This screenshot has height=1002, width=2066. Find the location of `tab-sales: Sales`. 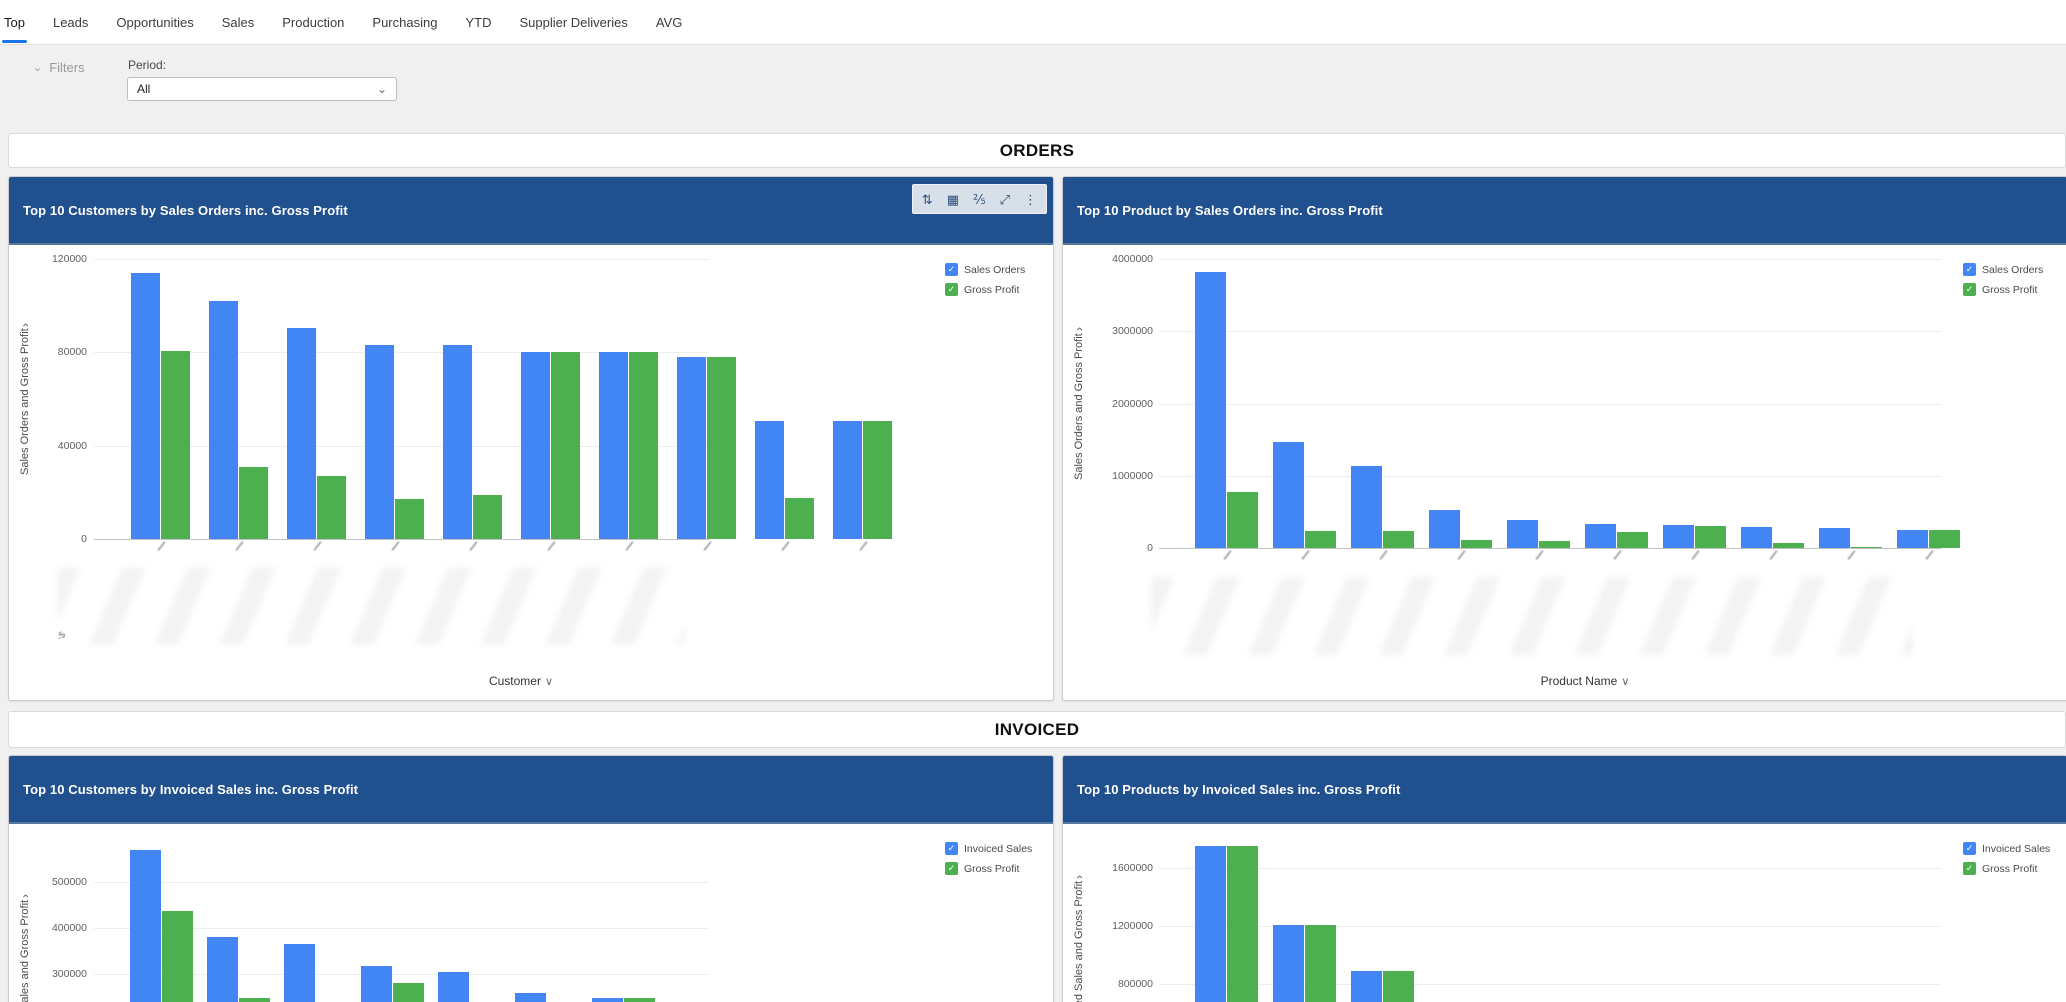

tab-sales: Sales is located at coordinates (238, 22).